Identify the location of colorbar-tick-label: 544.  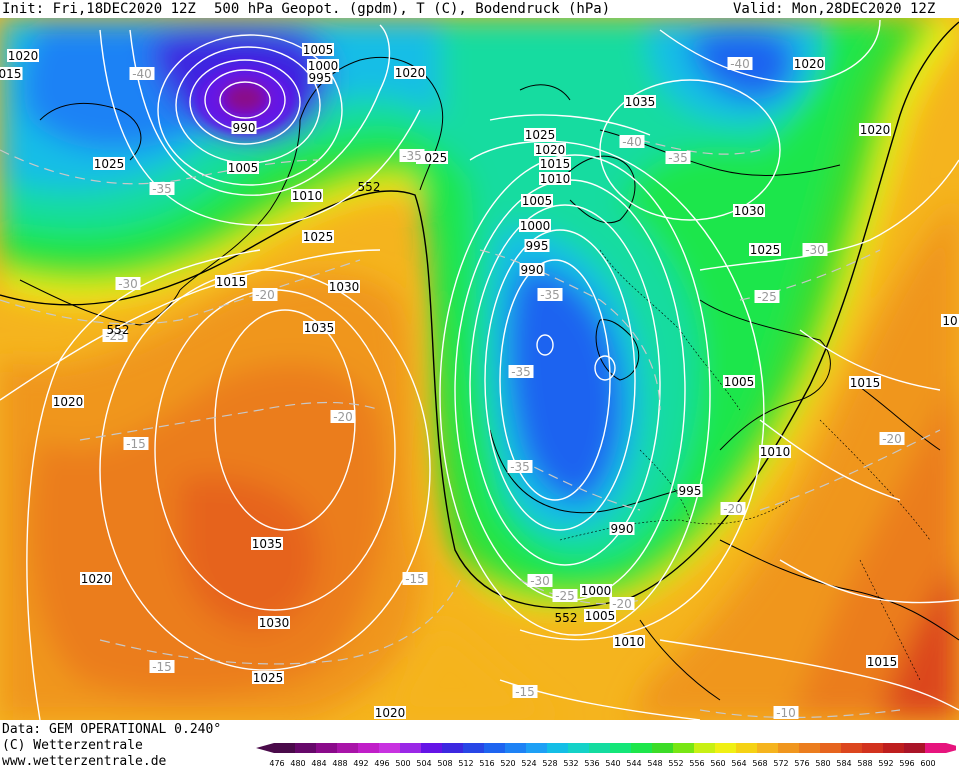
(633, 763).